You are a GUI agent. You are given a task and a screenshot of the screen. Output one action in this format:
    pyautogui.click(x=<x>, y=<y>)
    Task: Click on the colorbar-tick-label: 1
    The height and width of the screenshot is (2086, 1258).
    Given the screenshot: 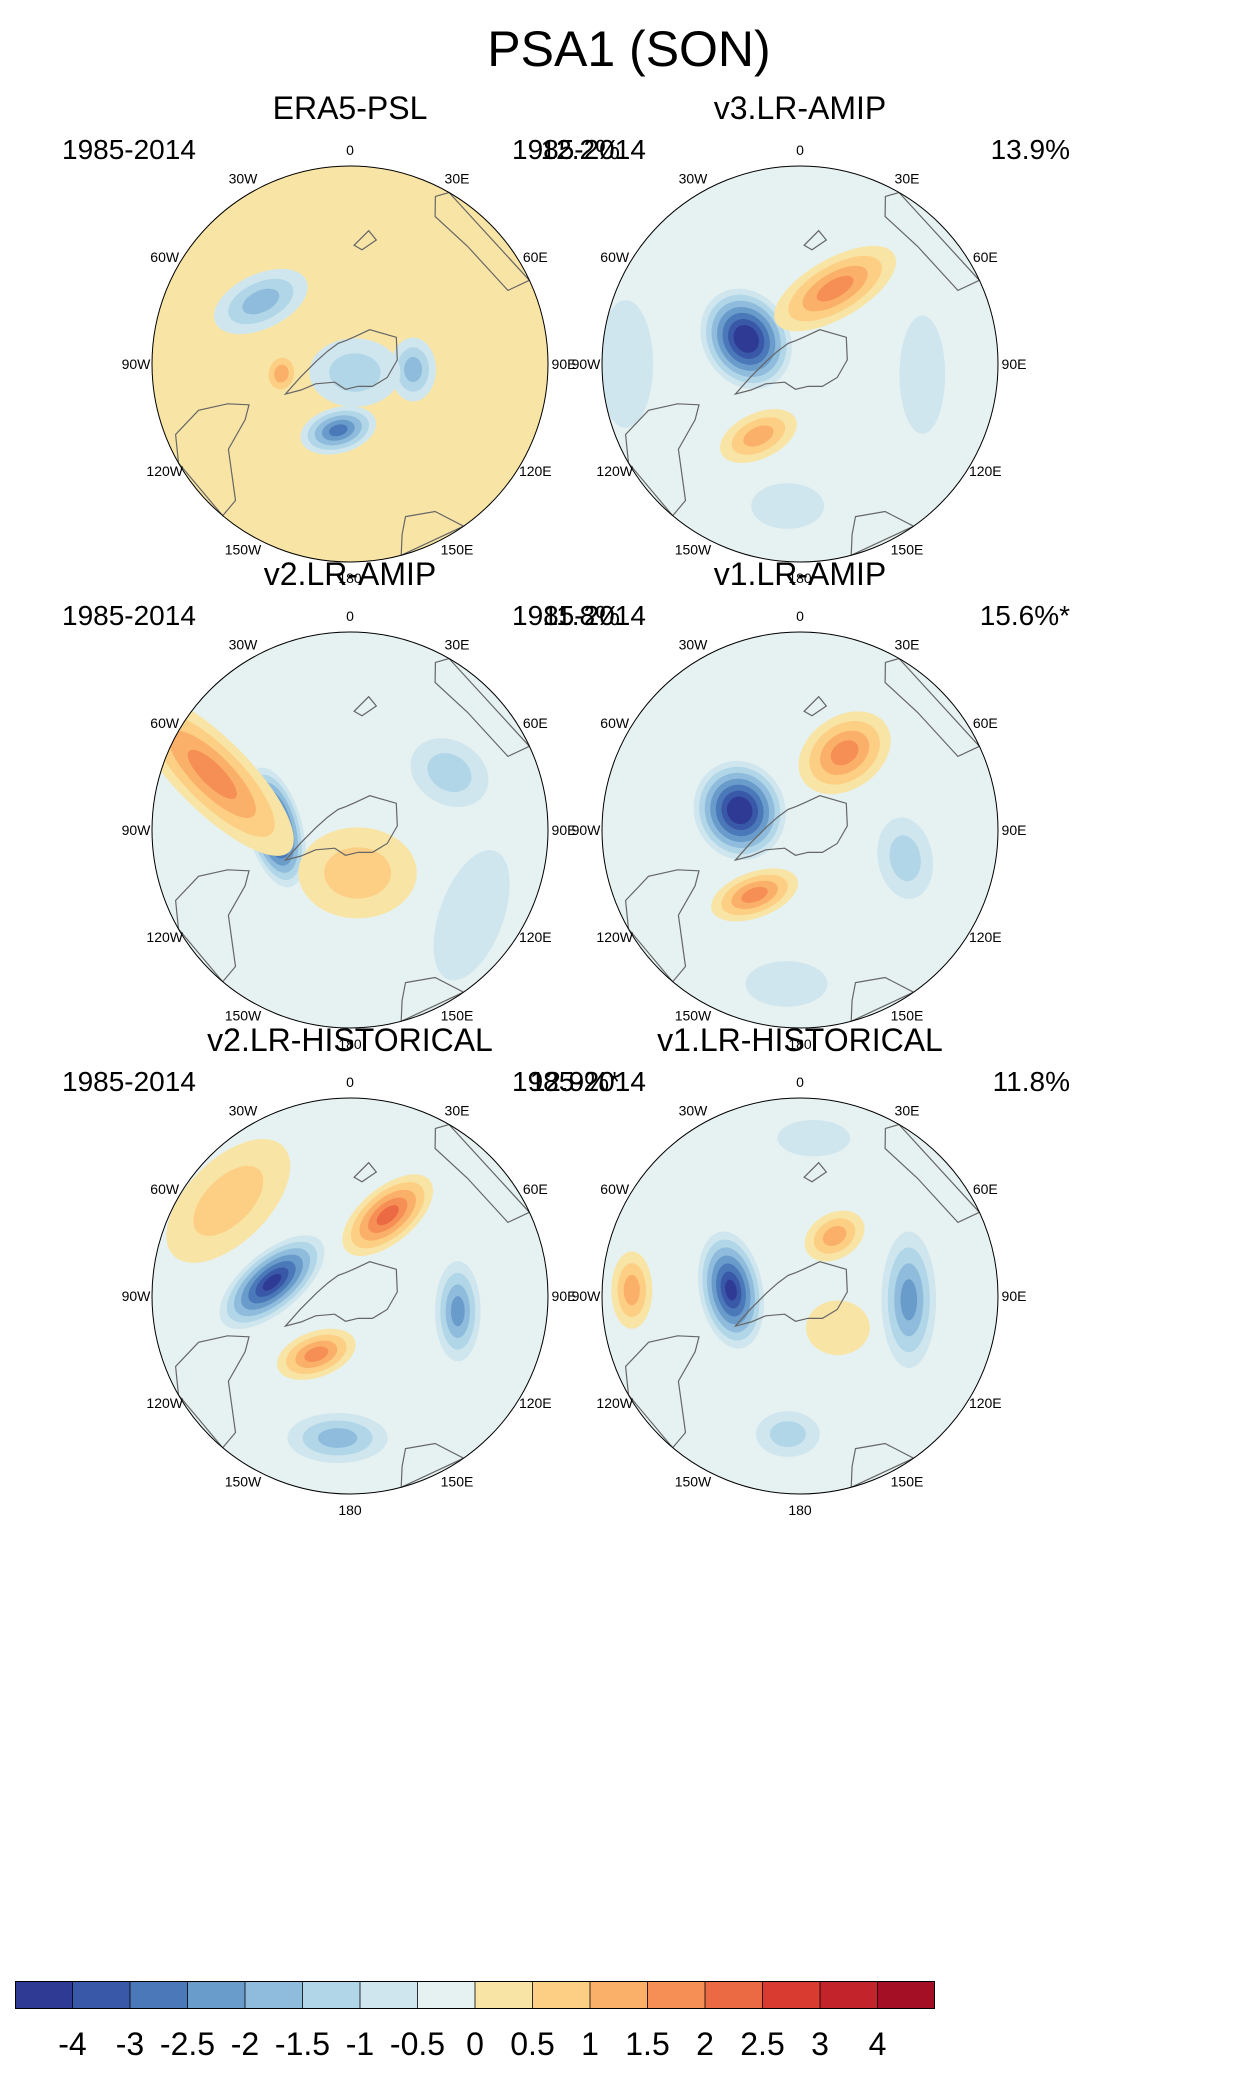 What is the action you would take?
    pyautogui.click(x=590, y=2044)
    